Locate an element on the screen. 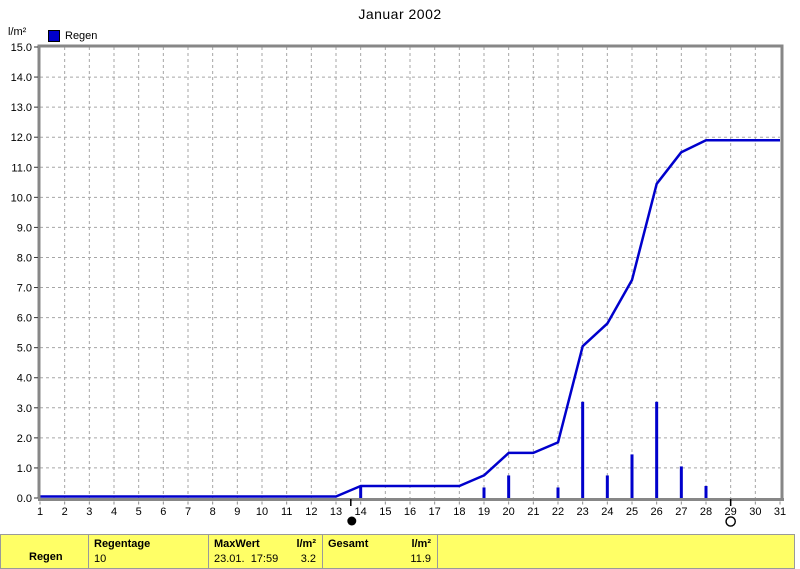 This screenshot has height=569, width=800. x-tick-label: 3 is located at coordinates (89, 512).